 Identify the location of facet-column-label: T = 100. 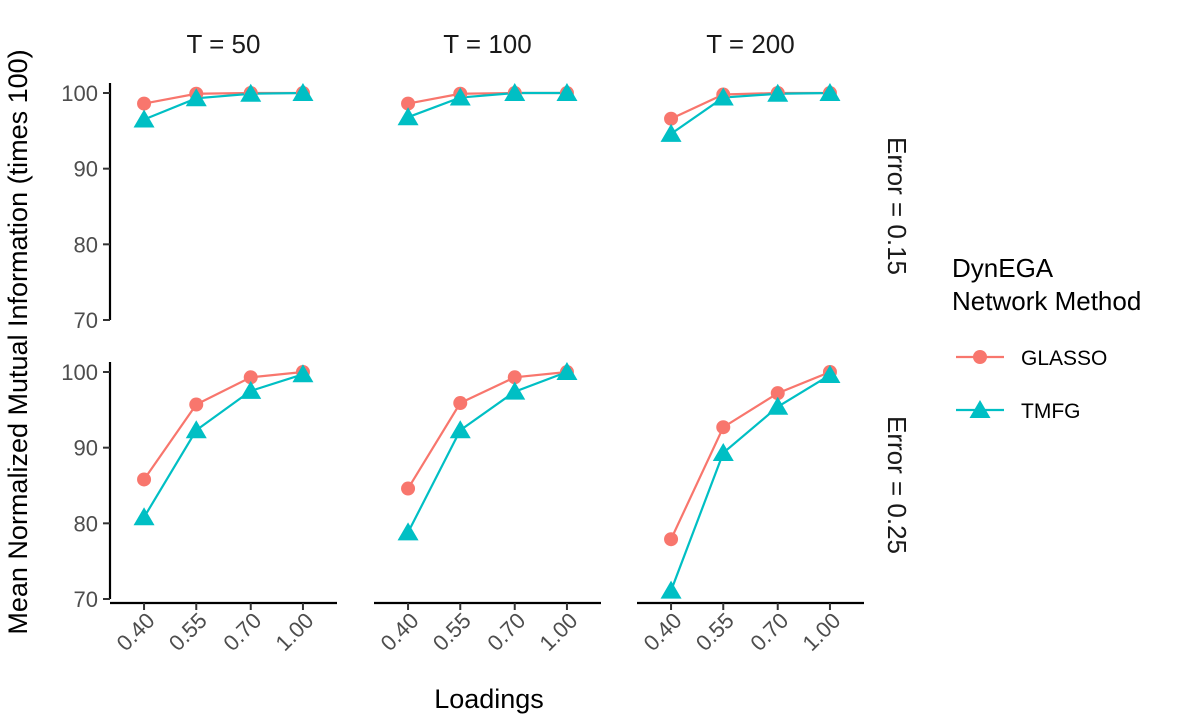
(487, 44).